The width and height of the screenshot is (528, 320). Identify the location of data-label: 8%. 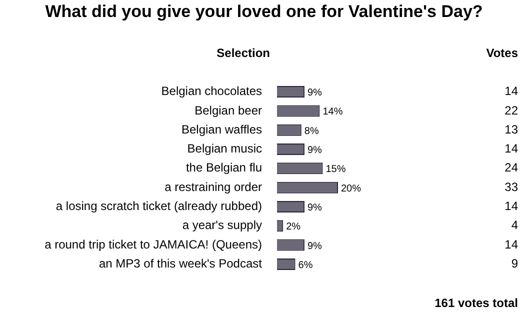
(311, 131).